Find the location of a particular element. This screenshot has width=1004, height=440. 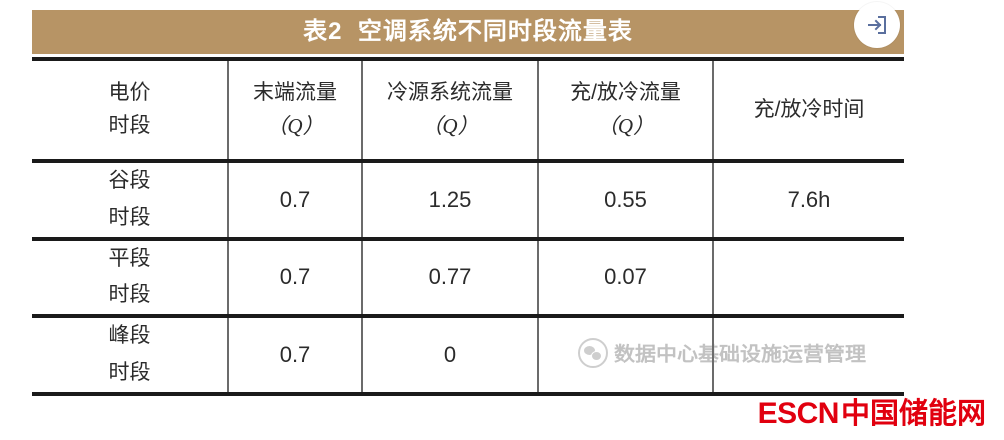

column-header-line1: 充/放冷流量 is located at coordinates (625, 93).